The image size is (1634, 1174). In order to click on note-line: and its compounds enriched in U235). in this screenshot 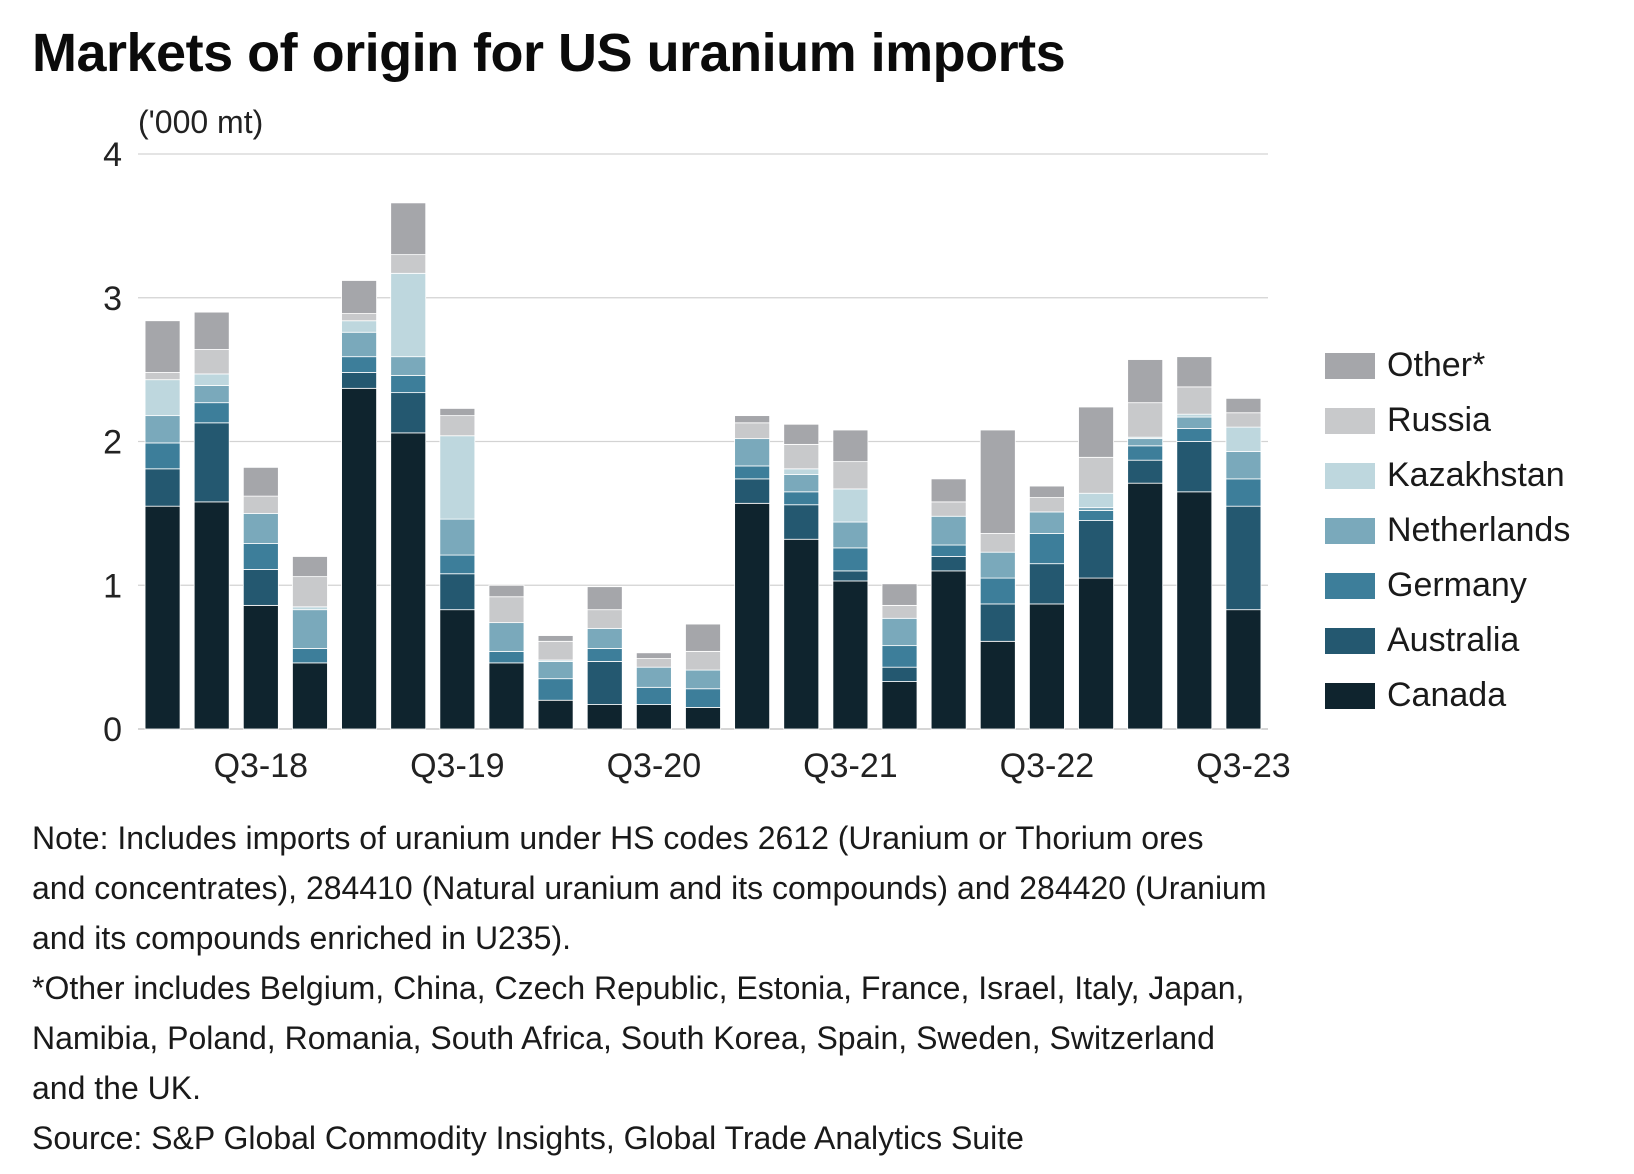, I will do `click(301, 938)`.